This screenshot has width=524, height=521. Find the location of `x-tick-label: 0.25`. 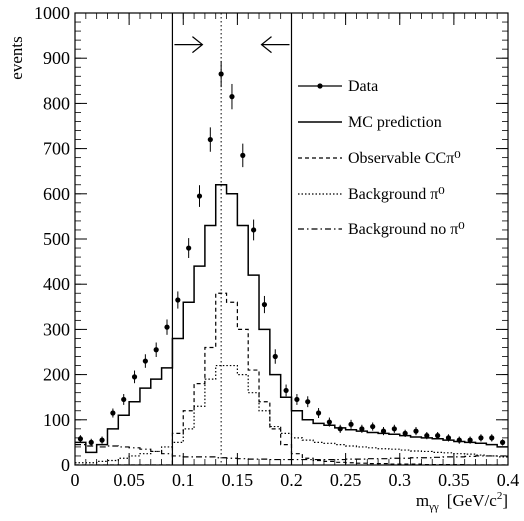

x-tick-label: 0.25 is located at coordinates (346, 480).